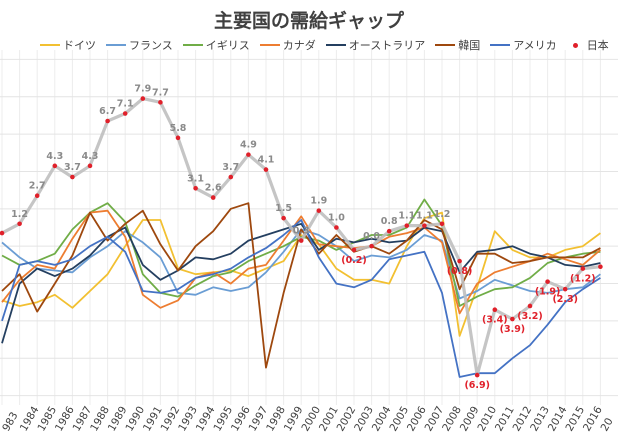 This screenshot has height=440, width=618. Describe the element at coordinates (607, 425) in the screenshot. I see `x-tick-label-34: 20` at that location.